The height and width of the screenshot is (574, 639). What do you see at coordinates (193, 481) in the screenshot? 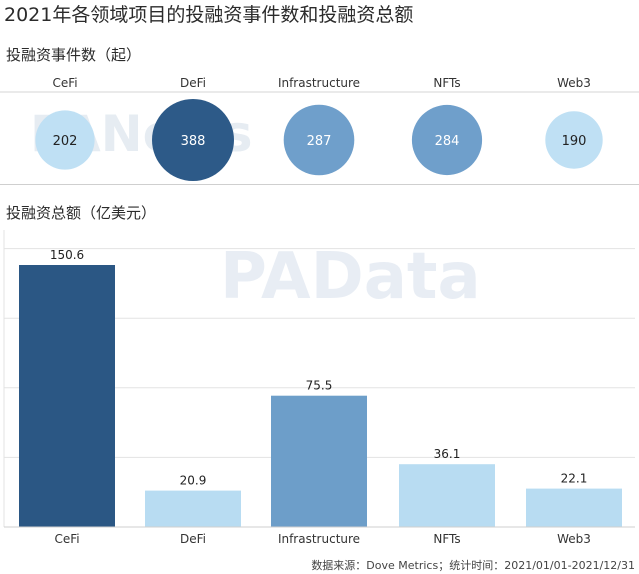
I see `bar-value-label: 20.9` at bounding box center [193, 481].